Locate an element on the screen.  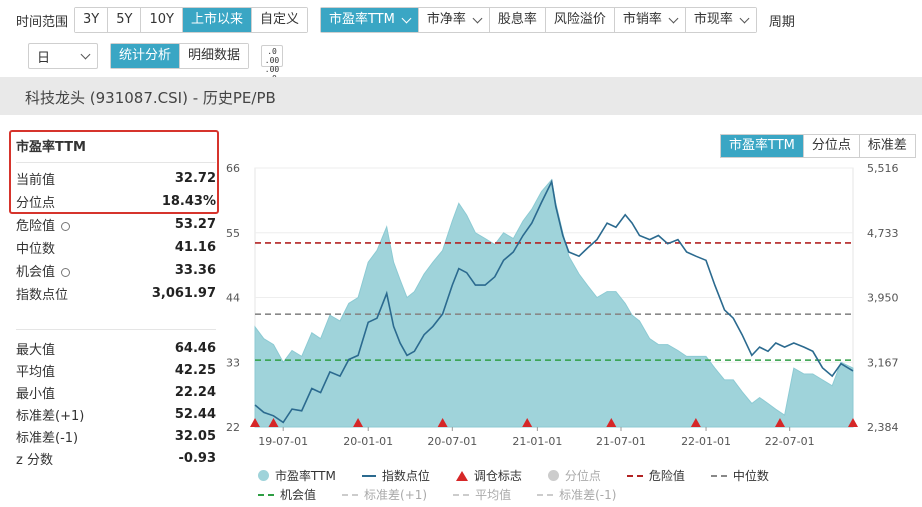
legend-item: 中位数 is located at coordinates (739, 475).